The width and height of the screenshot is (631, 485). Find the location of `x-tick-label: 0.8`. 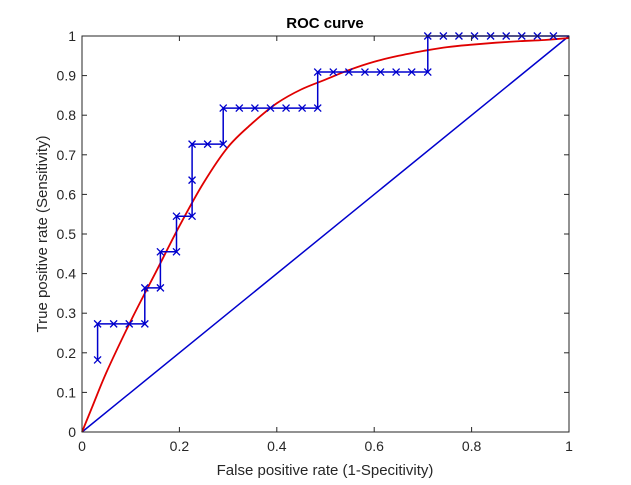

x-tick-label: 0.8 is located at coordinates (472, 446).